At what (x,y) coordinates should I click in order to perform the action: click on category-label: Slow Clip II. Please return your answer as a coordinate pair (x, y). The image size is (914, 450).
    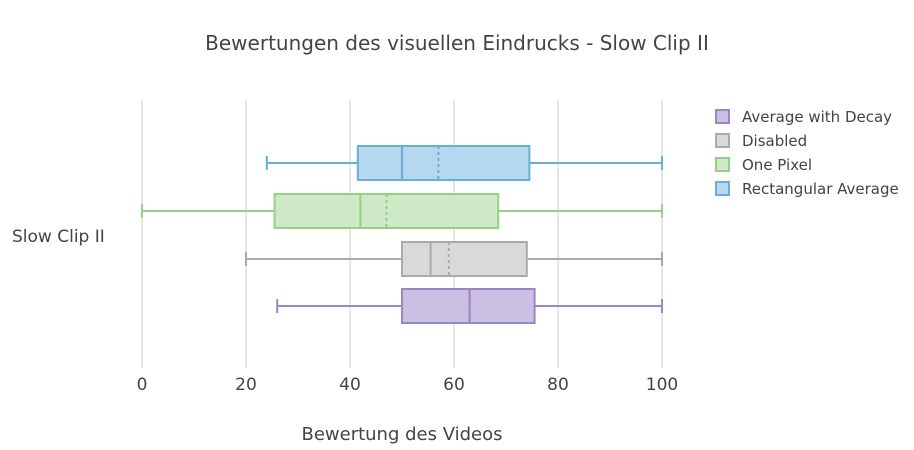
    Looking at the image, I should click on (58, 237).